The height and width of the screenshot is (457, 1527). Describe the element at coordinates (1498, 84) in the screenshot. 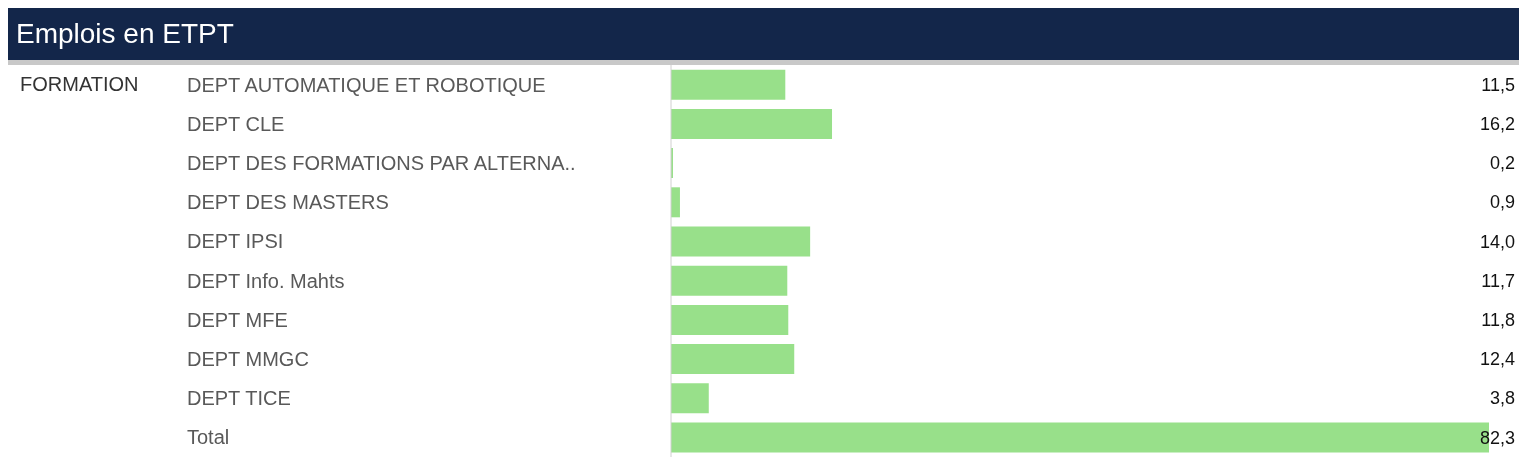

I see `data-label: 11,5` at that location.